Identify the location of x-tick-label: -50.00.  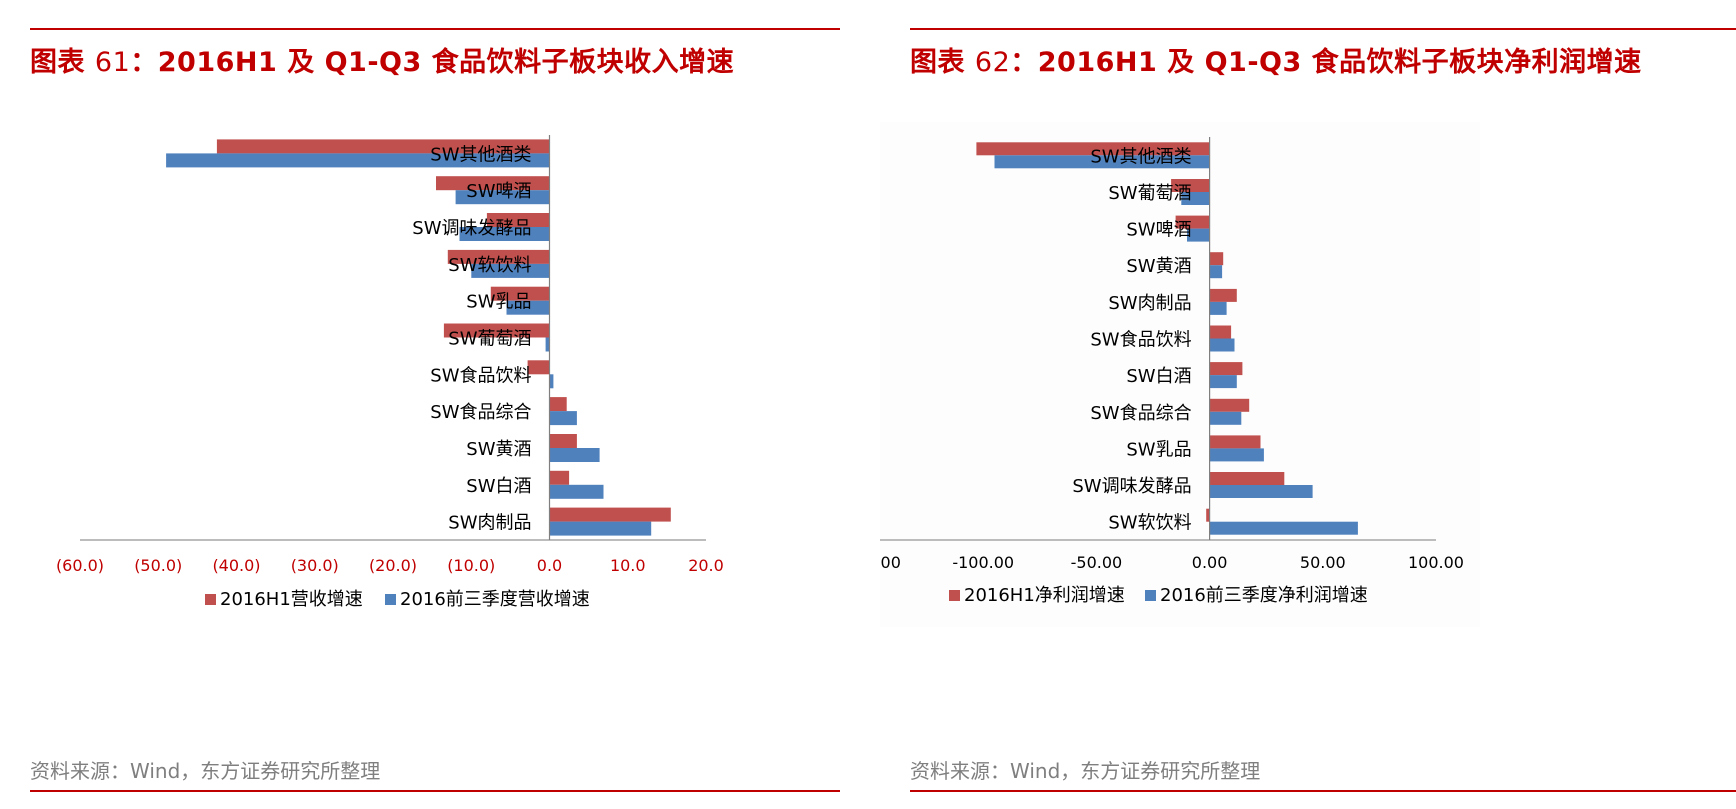
(1097, 562).